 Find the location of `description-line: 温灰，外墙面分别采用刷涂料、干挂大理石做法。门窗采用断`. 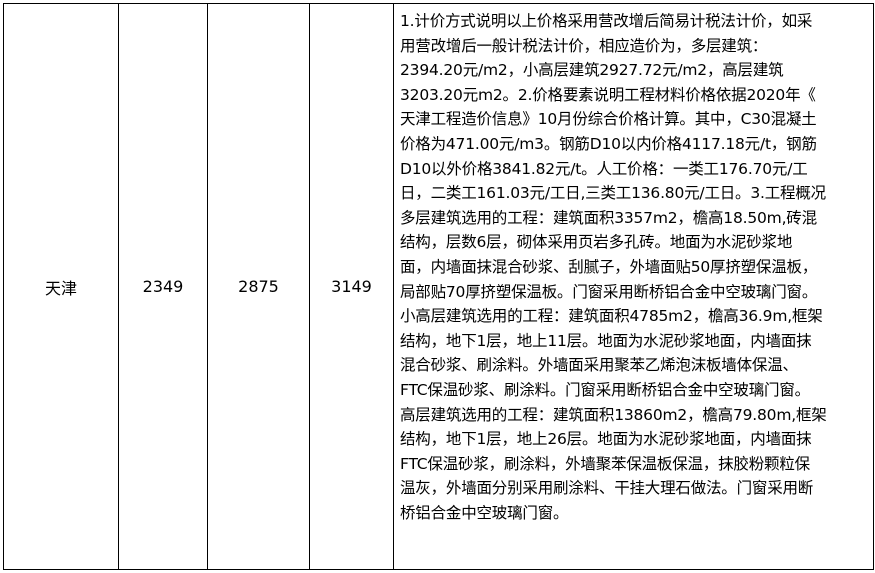

description-line: 温灰，外墙面分别采用刷涂料、干挂大理石做法。门窗采用断 is located at coordinates (607, 488).